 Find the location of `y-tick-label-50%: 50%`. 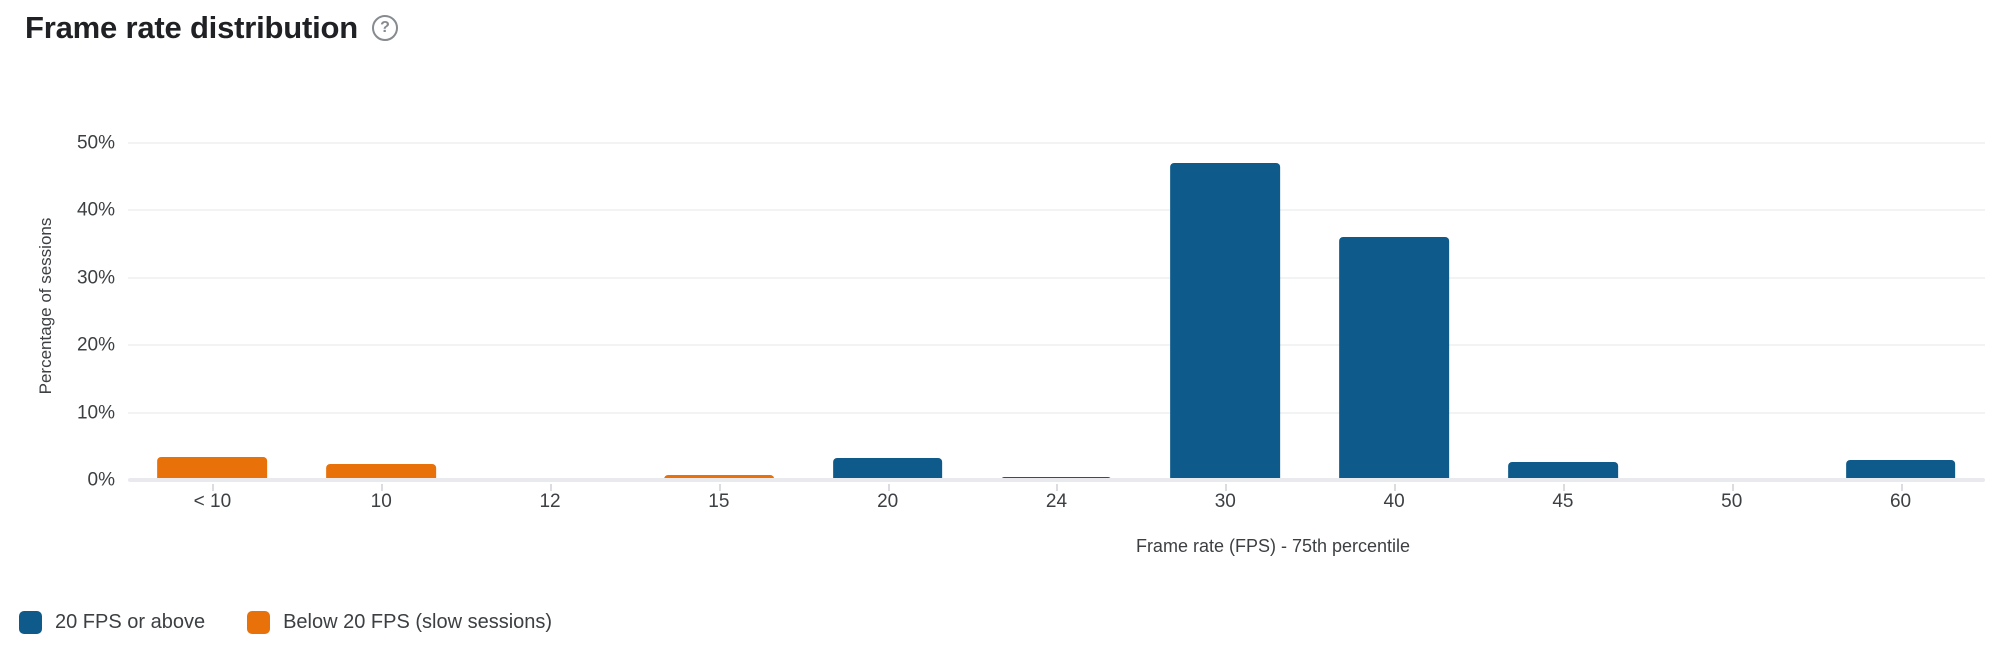

y-tick-label-50%: 50% is located at coordinates (95, 143).